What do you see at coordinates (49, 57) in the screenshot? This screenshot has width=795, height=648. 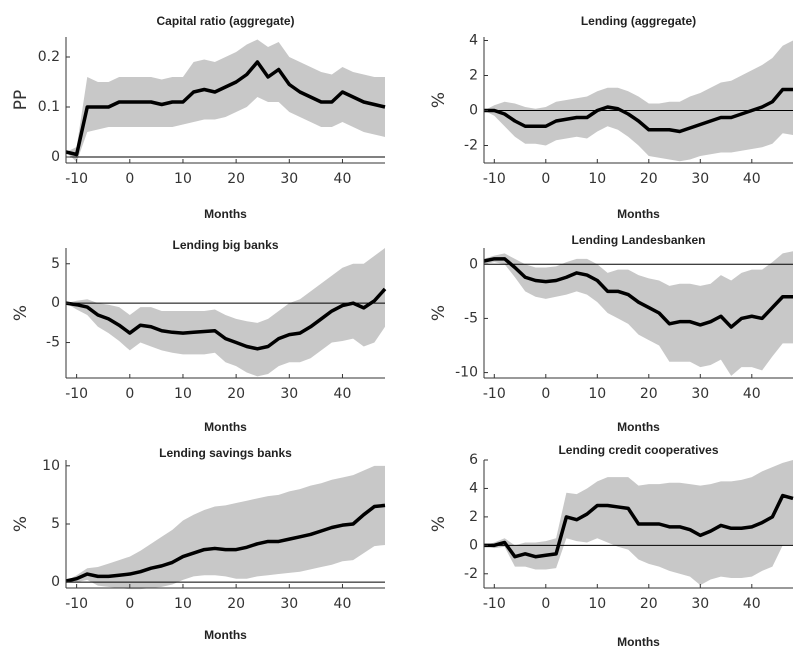 I see `y-tick-label: 0.2` at bounding box center [49, 57].